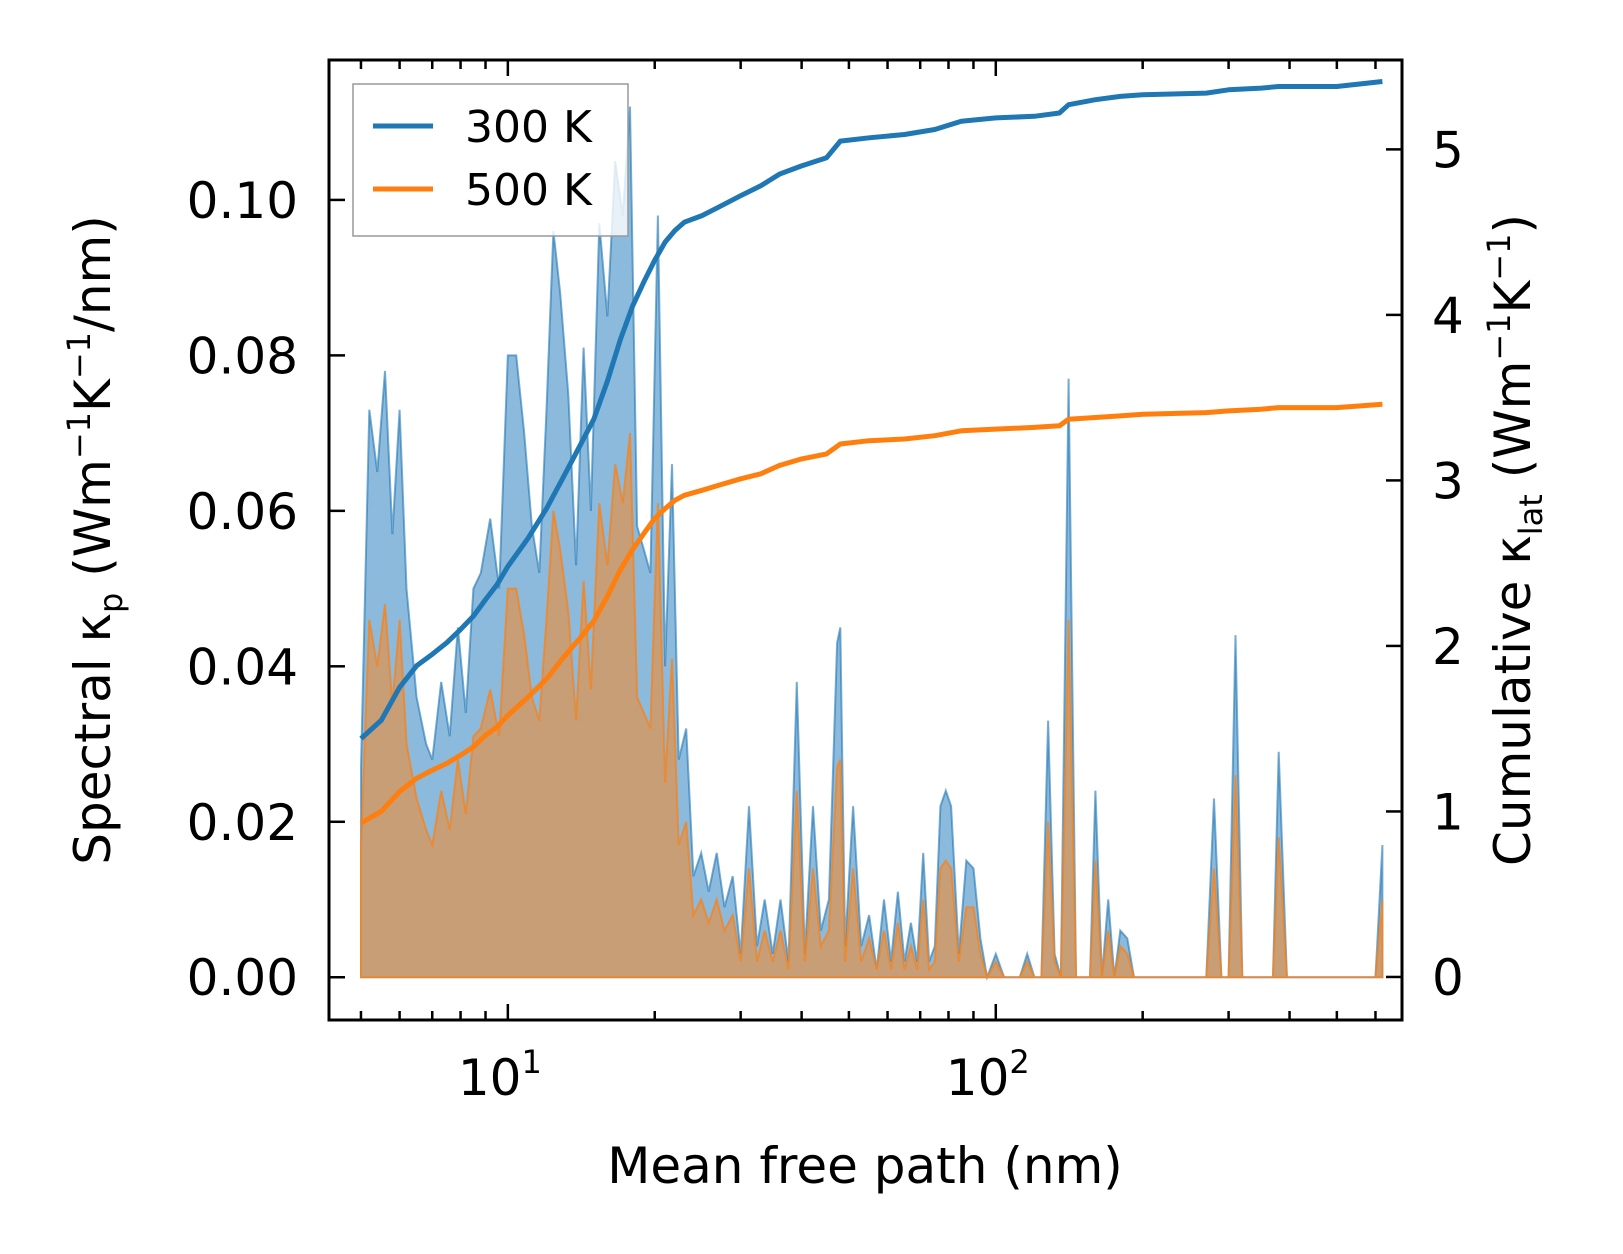 This screenshot has width=1623, height=1254. Describe the element at coordinates (865, 1166) in the screenshot. I see `x-axis-title: Mean free path (nm)` at that location.